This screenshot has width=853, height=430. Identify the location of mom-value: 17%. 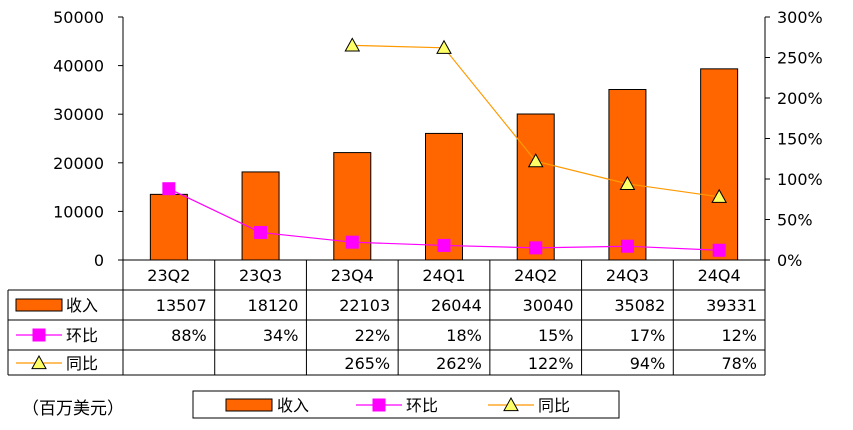
(648, 335).